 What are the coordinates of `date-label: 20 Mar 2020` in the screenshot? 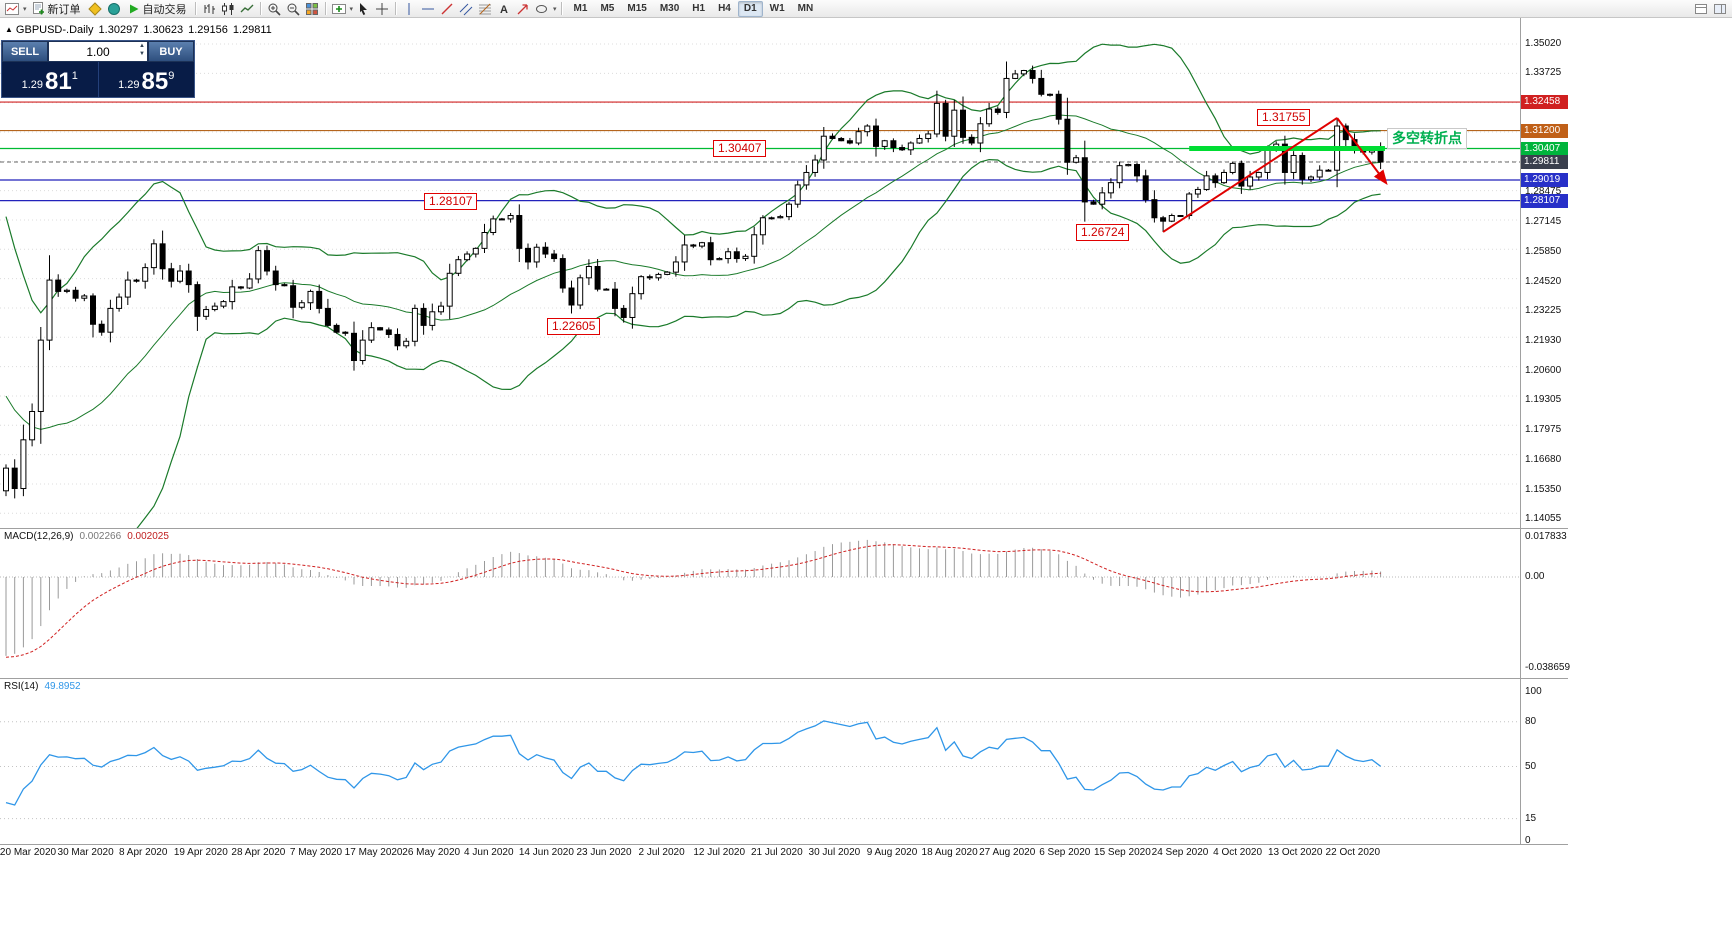 It's located at (28, 852).